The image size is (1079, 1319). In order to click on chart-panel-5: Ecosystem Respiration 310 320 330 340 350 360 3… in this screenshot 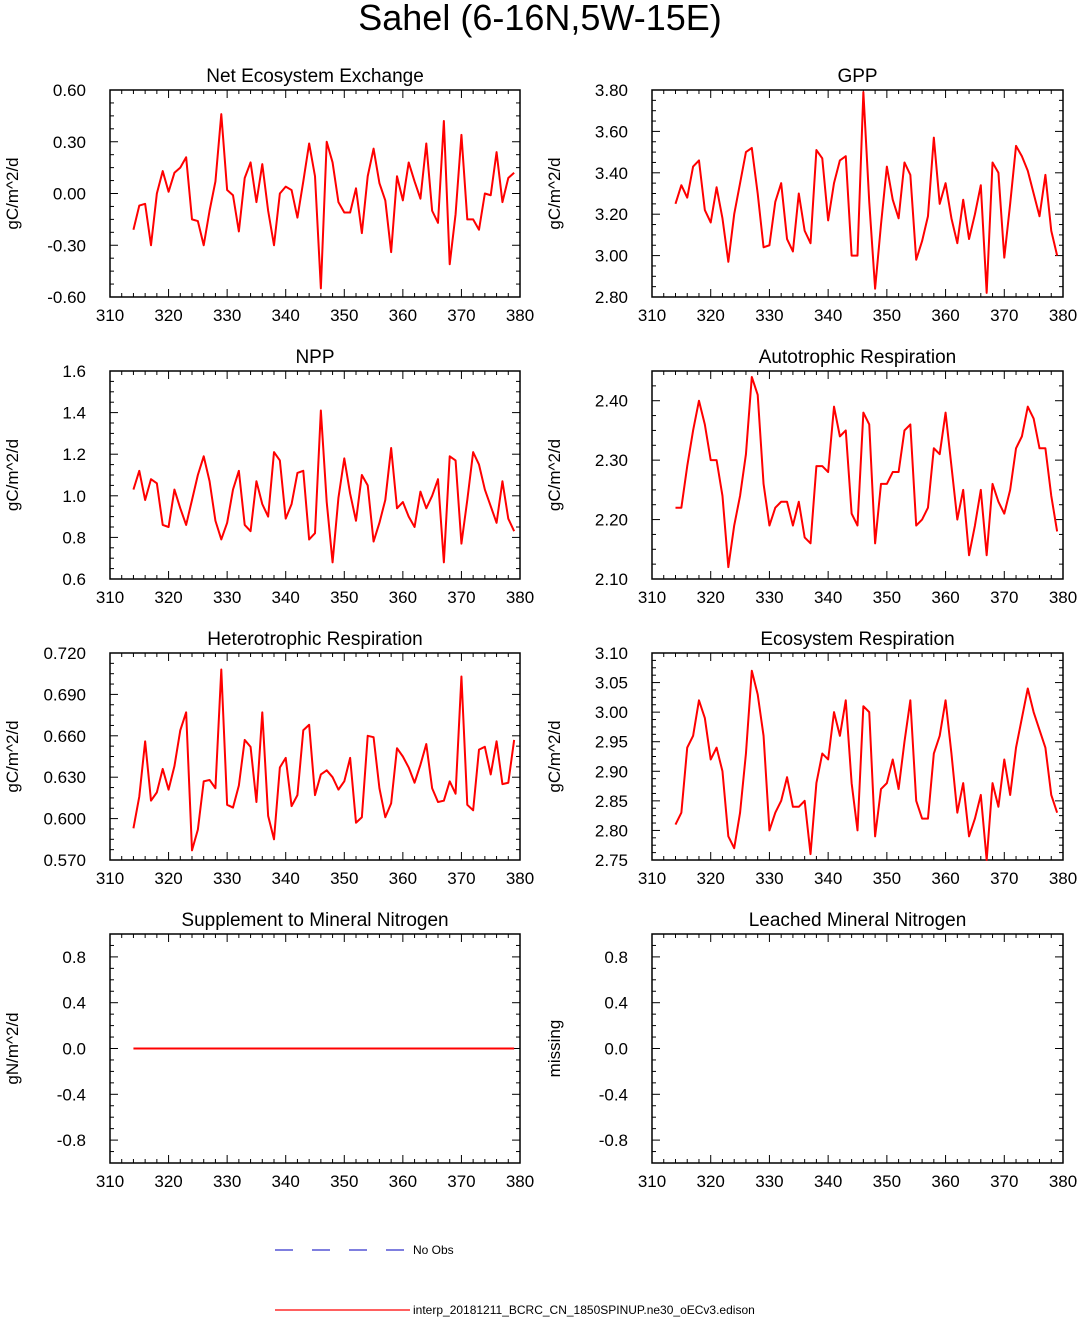, I will do `click(811, 758)`.